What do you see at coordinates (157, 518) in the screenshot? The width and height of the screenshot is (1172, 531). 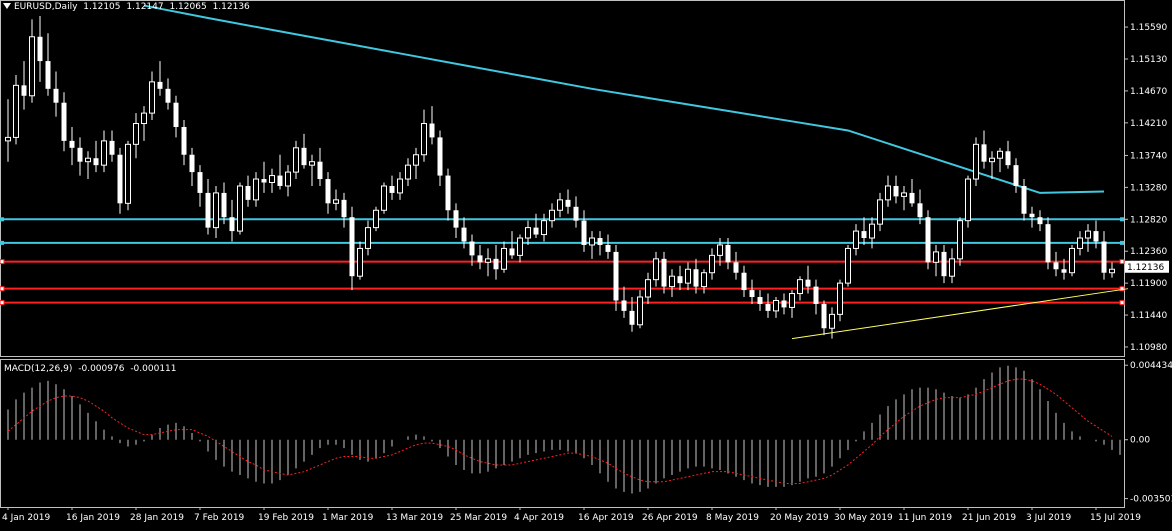 I see `date-label: 28 Jan 2019` at bounding box center [157, 518].